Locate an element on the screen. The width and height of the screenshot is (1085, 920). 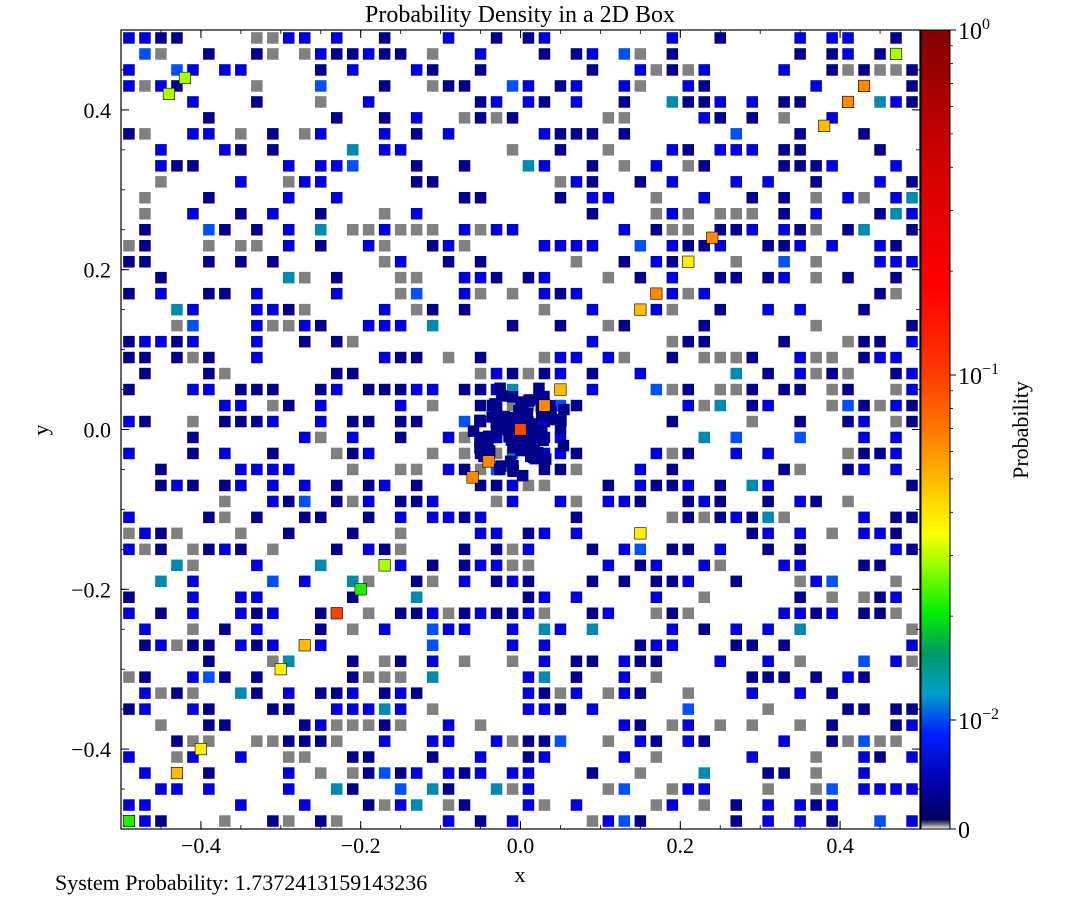
x-tick-label: 0.0 is located at coordinates (521, 845).